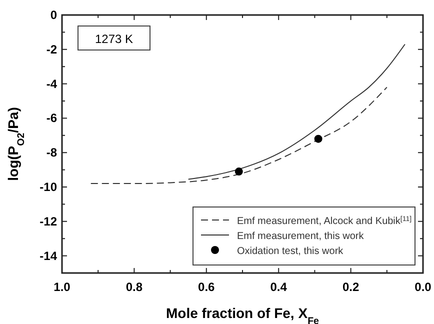  What do you see at coordinates (49, 187) in the screenshot?
I see `y-tick-label: -10` at bounding box center [49, 187].